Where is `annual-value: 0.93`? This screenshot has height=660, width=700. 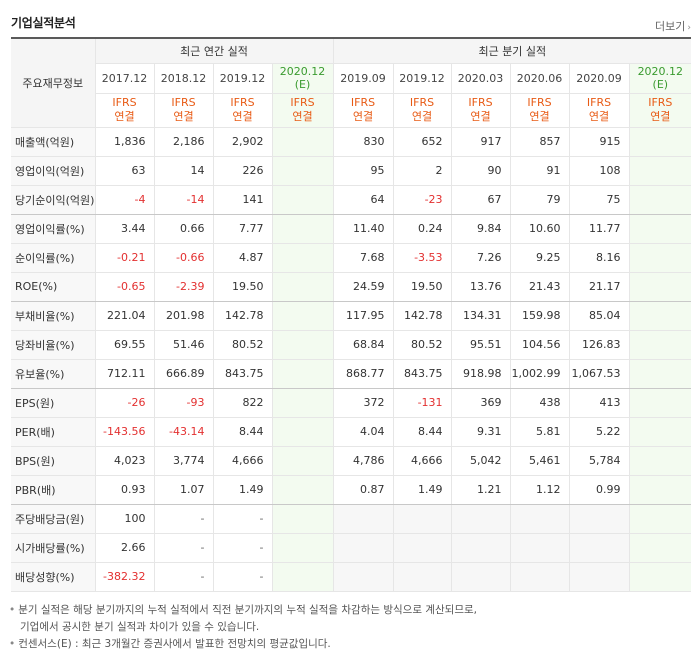 annual-value: 0.93 is located at coordinates (125, 490).